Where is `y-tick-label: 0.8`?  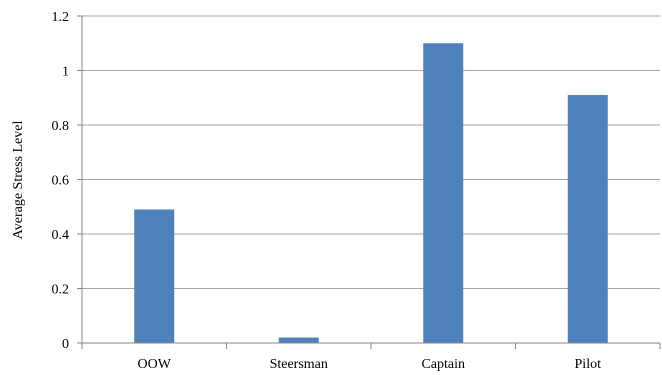 y-tick-label: 0.8 is located at coordinates (61, 126).